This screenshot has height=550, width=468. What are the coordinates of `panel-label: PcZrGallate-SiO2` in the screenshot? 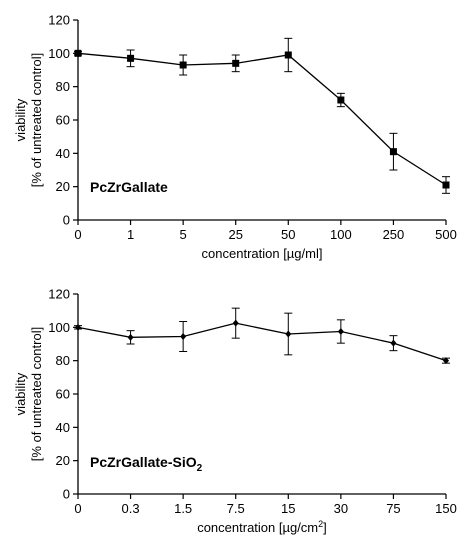 It's located at (146, 464).